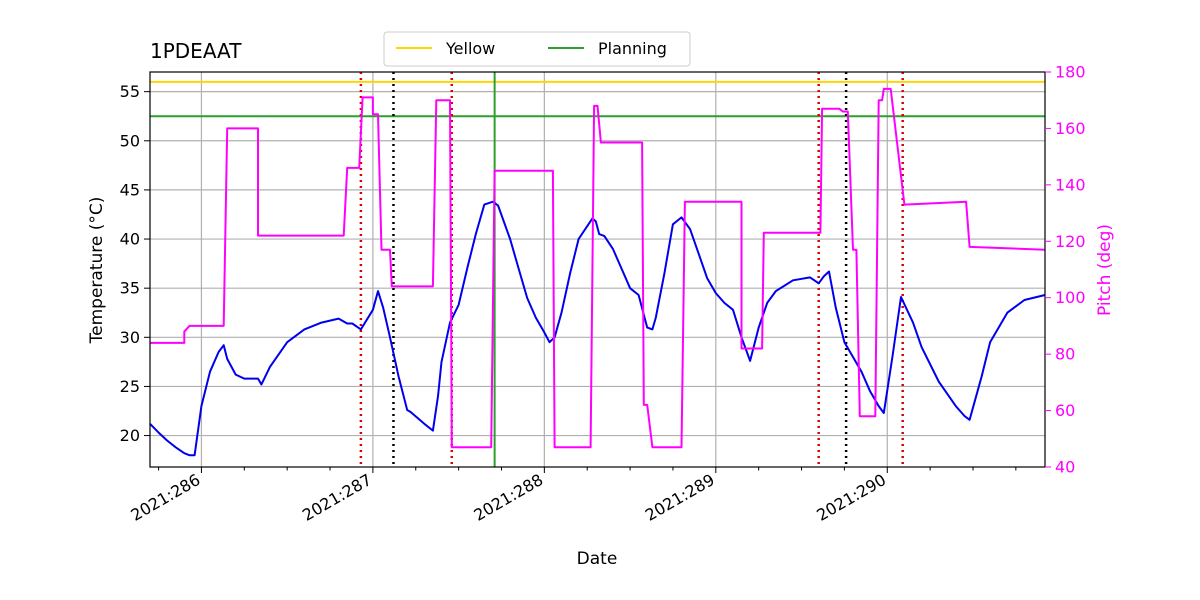 This screenshot has width=1200, height=600. I want to click on y2-tick-label: 80, so click(1065, 354).